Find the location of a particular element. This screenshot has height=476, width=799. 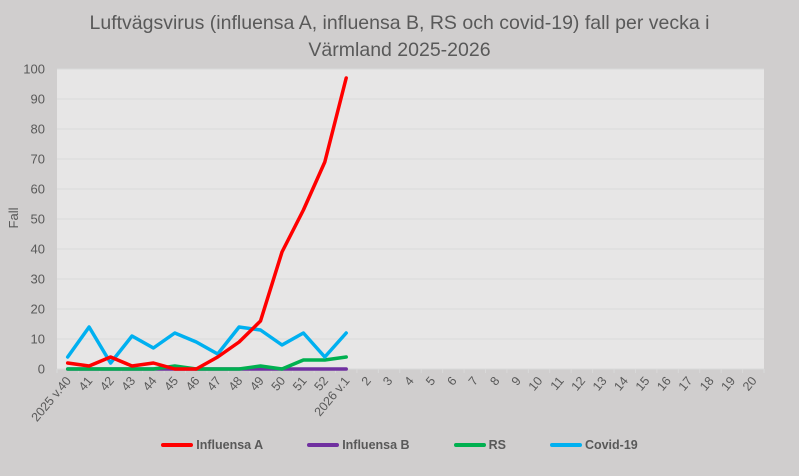

x-tick-label: 10 is located at coordinates (536, 384).